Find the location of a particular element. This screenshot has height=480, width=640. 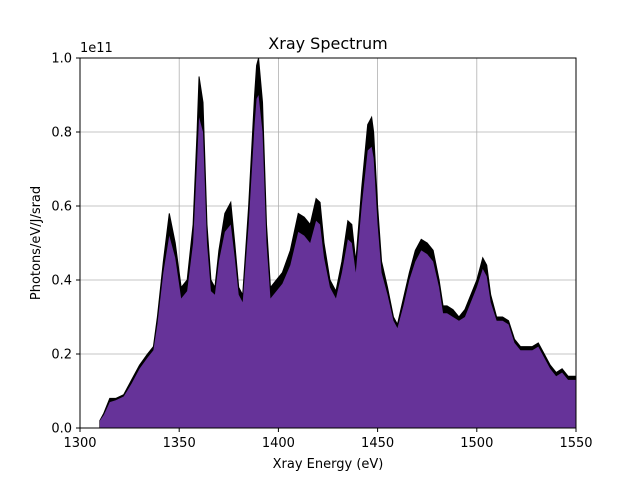

x-tick-label: 1450 is located at coordinates (377, 443).